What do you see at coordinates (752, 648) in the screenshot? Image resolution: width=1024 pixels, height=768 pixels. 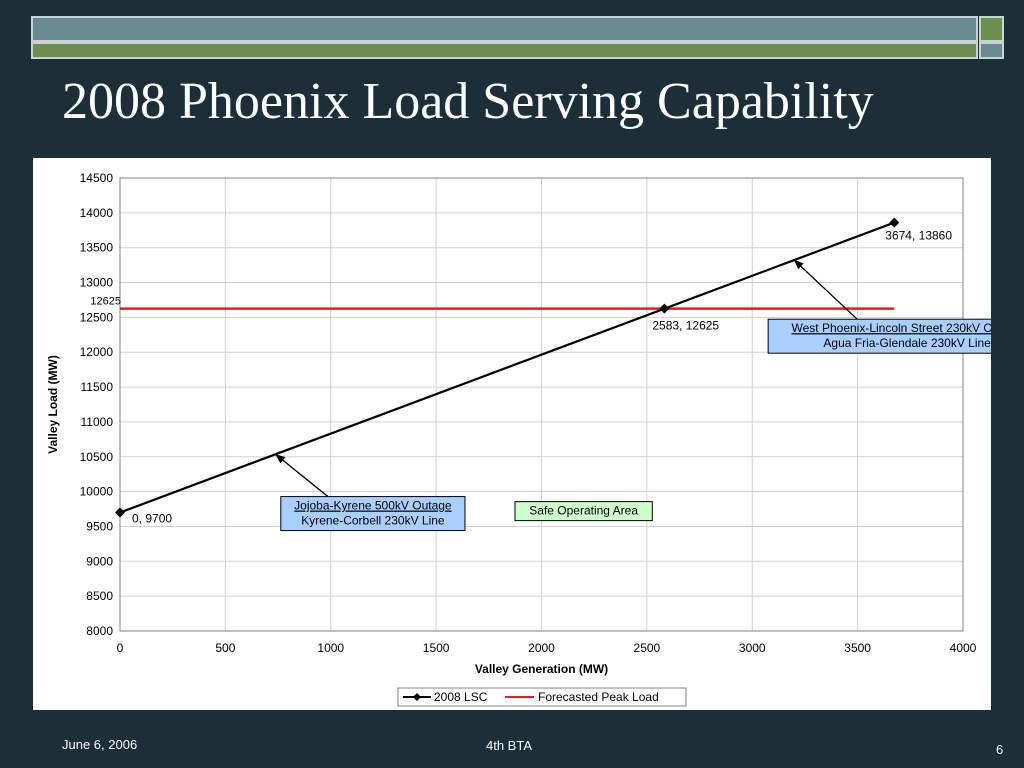 I see `x-tick-label: 3000` at bounding box center [752, 648].